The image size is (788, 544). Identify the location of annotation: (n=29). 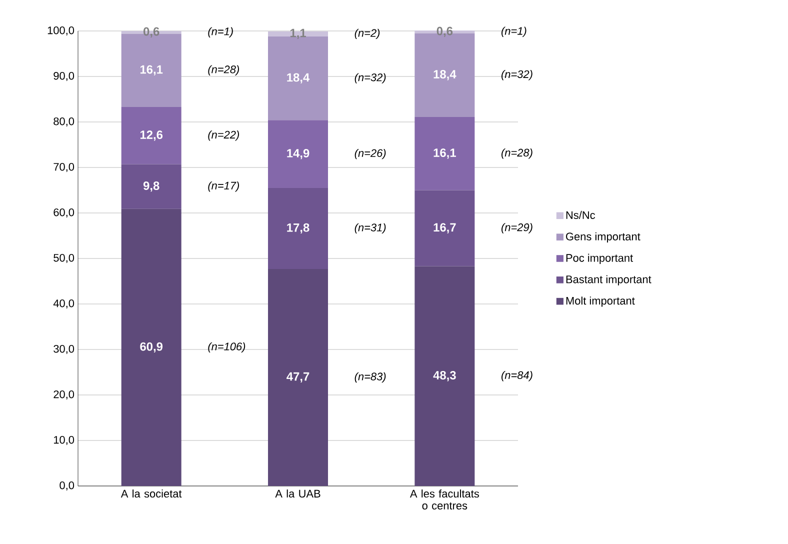
(517, 228).